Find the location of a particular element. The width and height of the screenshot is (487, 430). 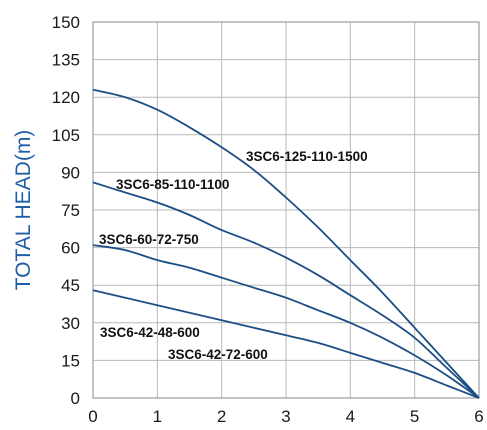

series-label-3sc6-85-110-1100: 3SC6-85-110-1100 is located at coordinates (172, 184).